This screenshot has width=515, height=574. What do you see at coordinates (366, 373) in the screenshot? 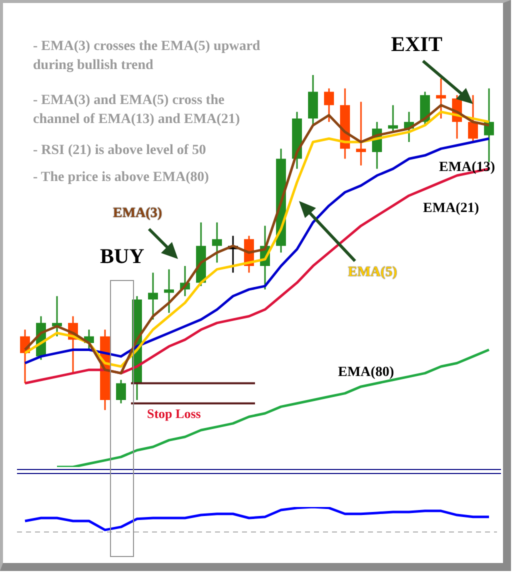
I see `series-label: EMA(80)` at bounding box center [366, 373].